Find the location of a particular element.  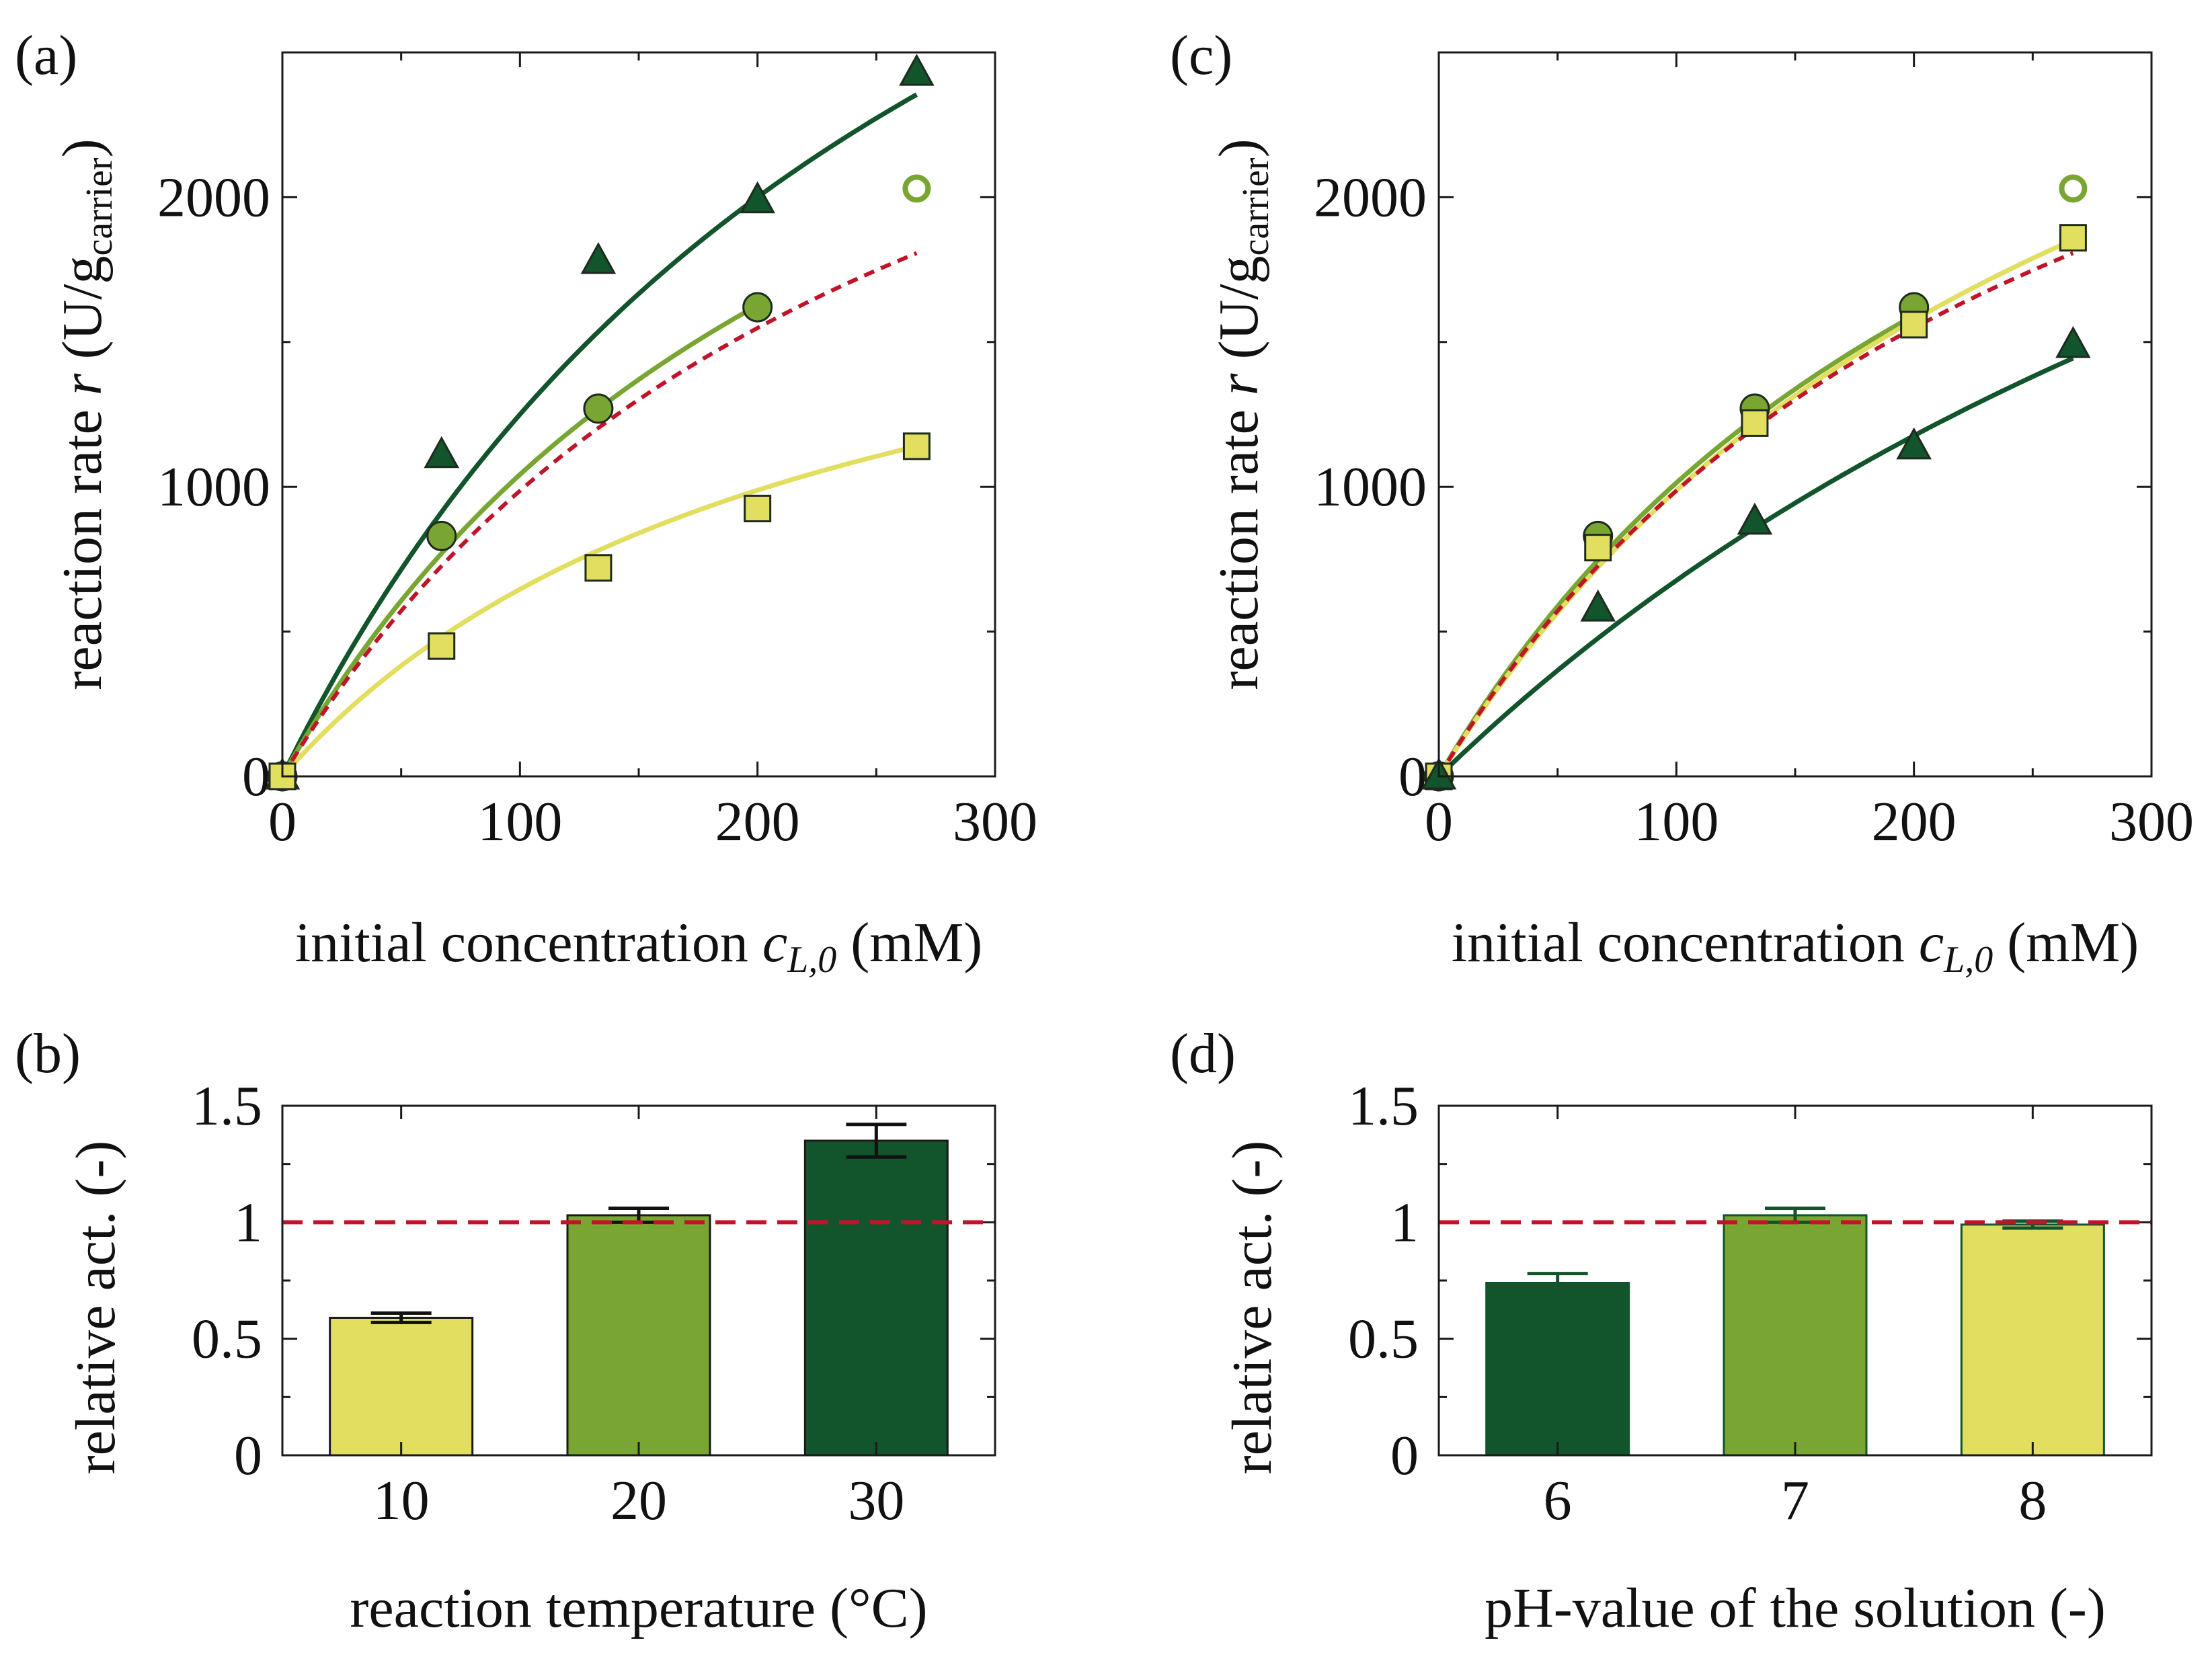

fit-curve-triangle is located at coordinates (599, 435).